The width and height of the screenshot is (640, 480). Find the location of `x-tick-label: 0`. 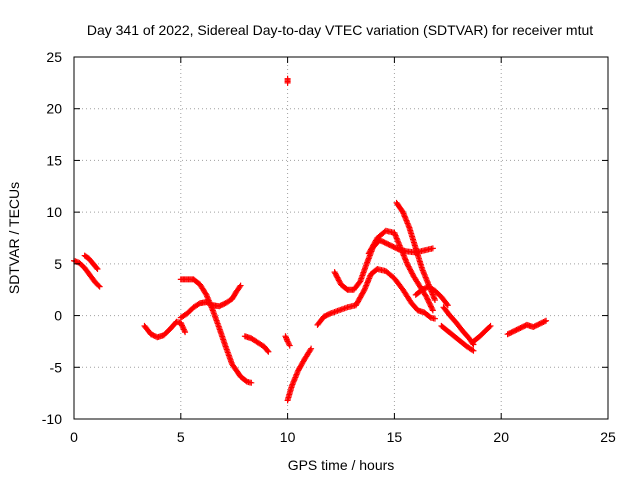

x-tick-label: 0 is located at coordinates (74, 437).